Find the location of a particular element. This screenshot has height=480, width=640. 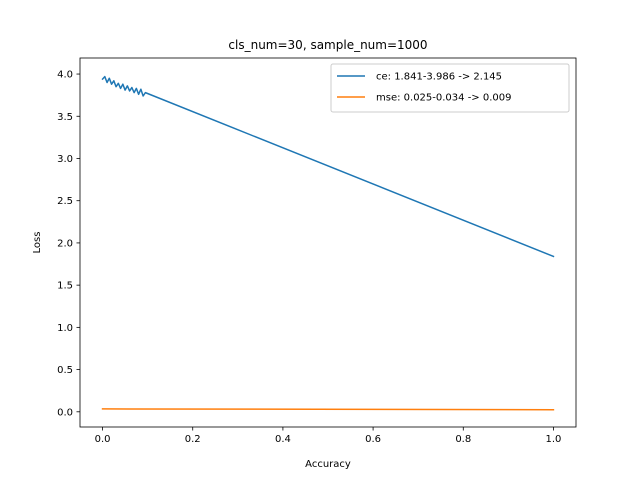

x-tick-label: 0.6 is located at coordinates (373, 439).